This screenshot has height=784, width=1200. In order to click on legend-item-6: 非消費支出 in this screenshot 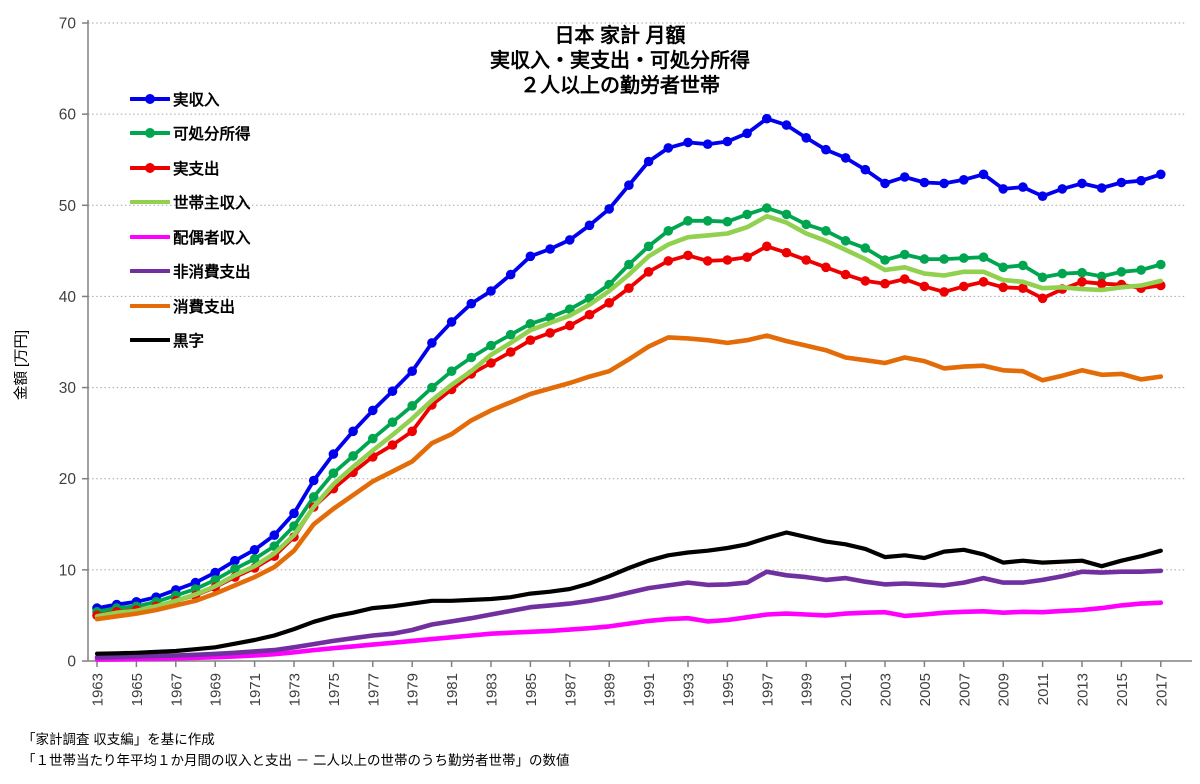, I will do `click(190, 271)`.